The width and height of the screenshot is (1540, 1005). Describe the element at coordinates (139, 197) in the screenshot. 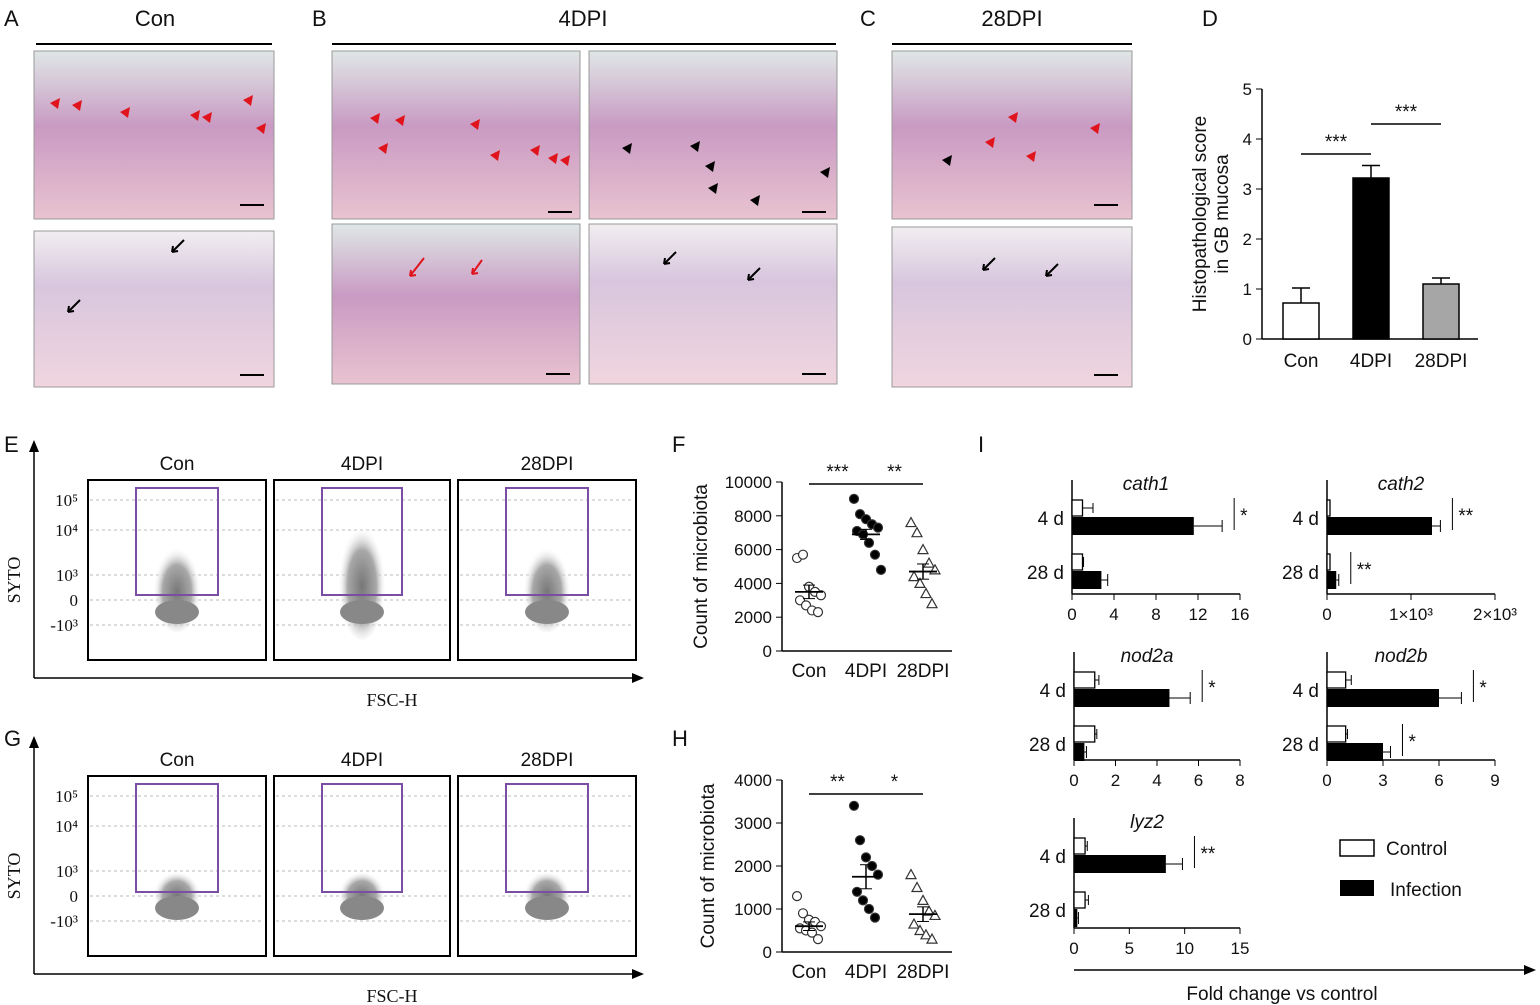

I see `panel-A: A Con` at that location.